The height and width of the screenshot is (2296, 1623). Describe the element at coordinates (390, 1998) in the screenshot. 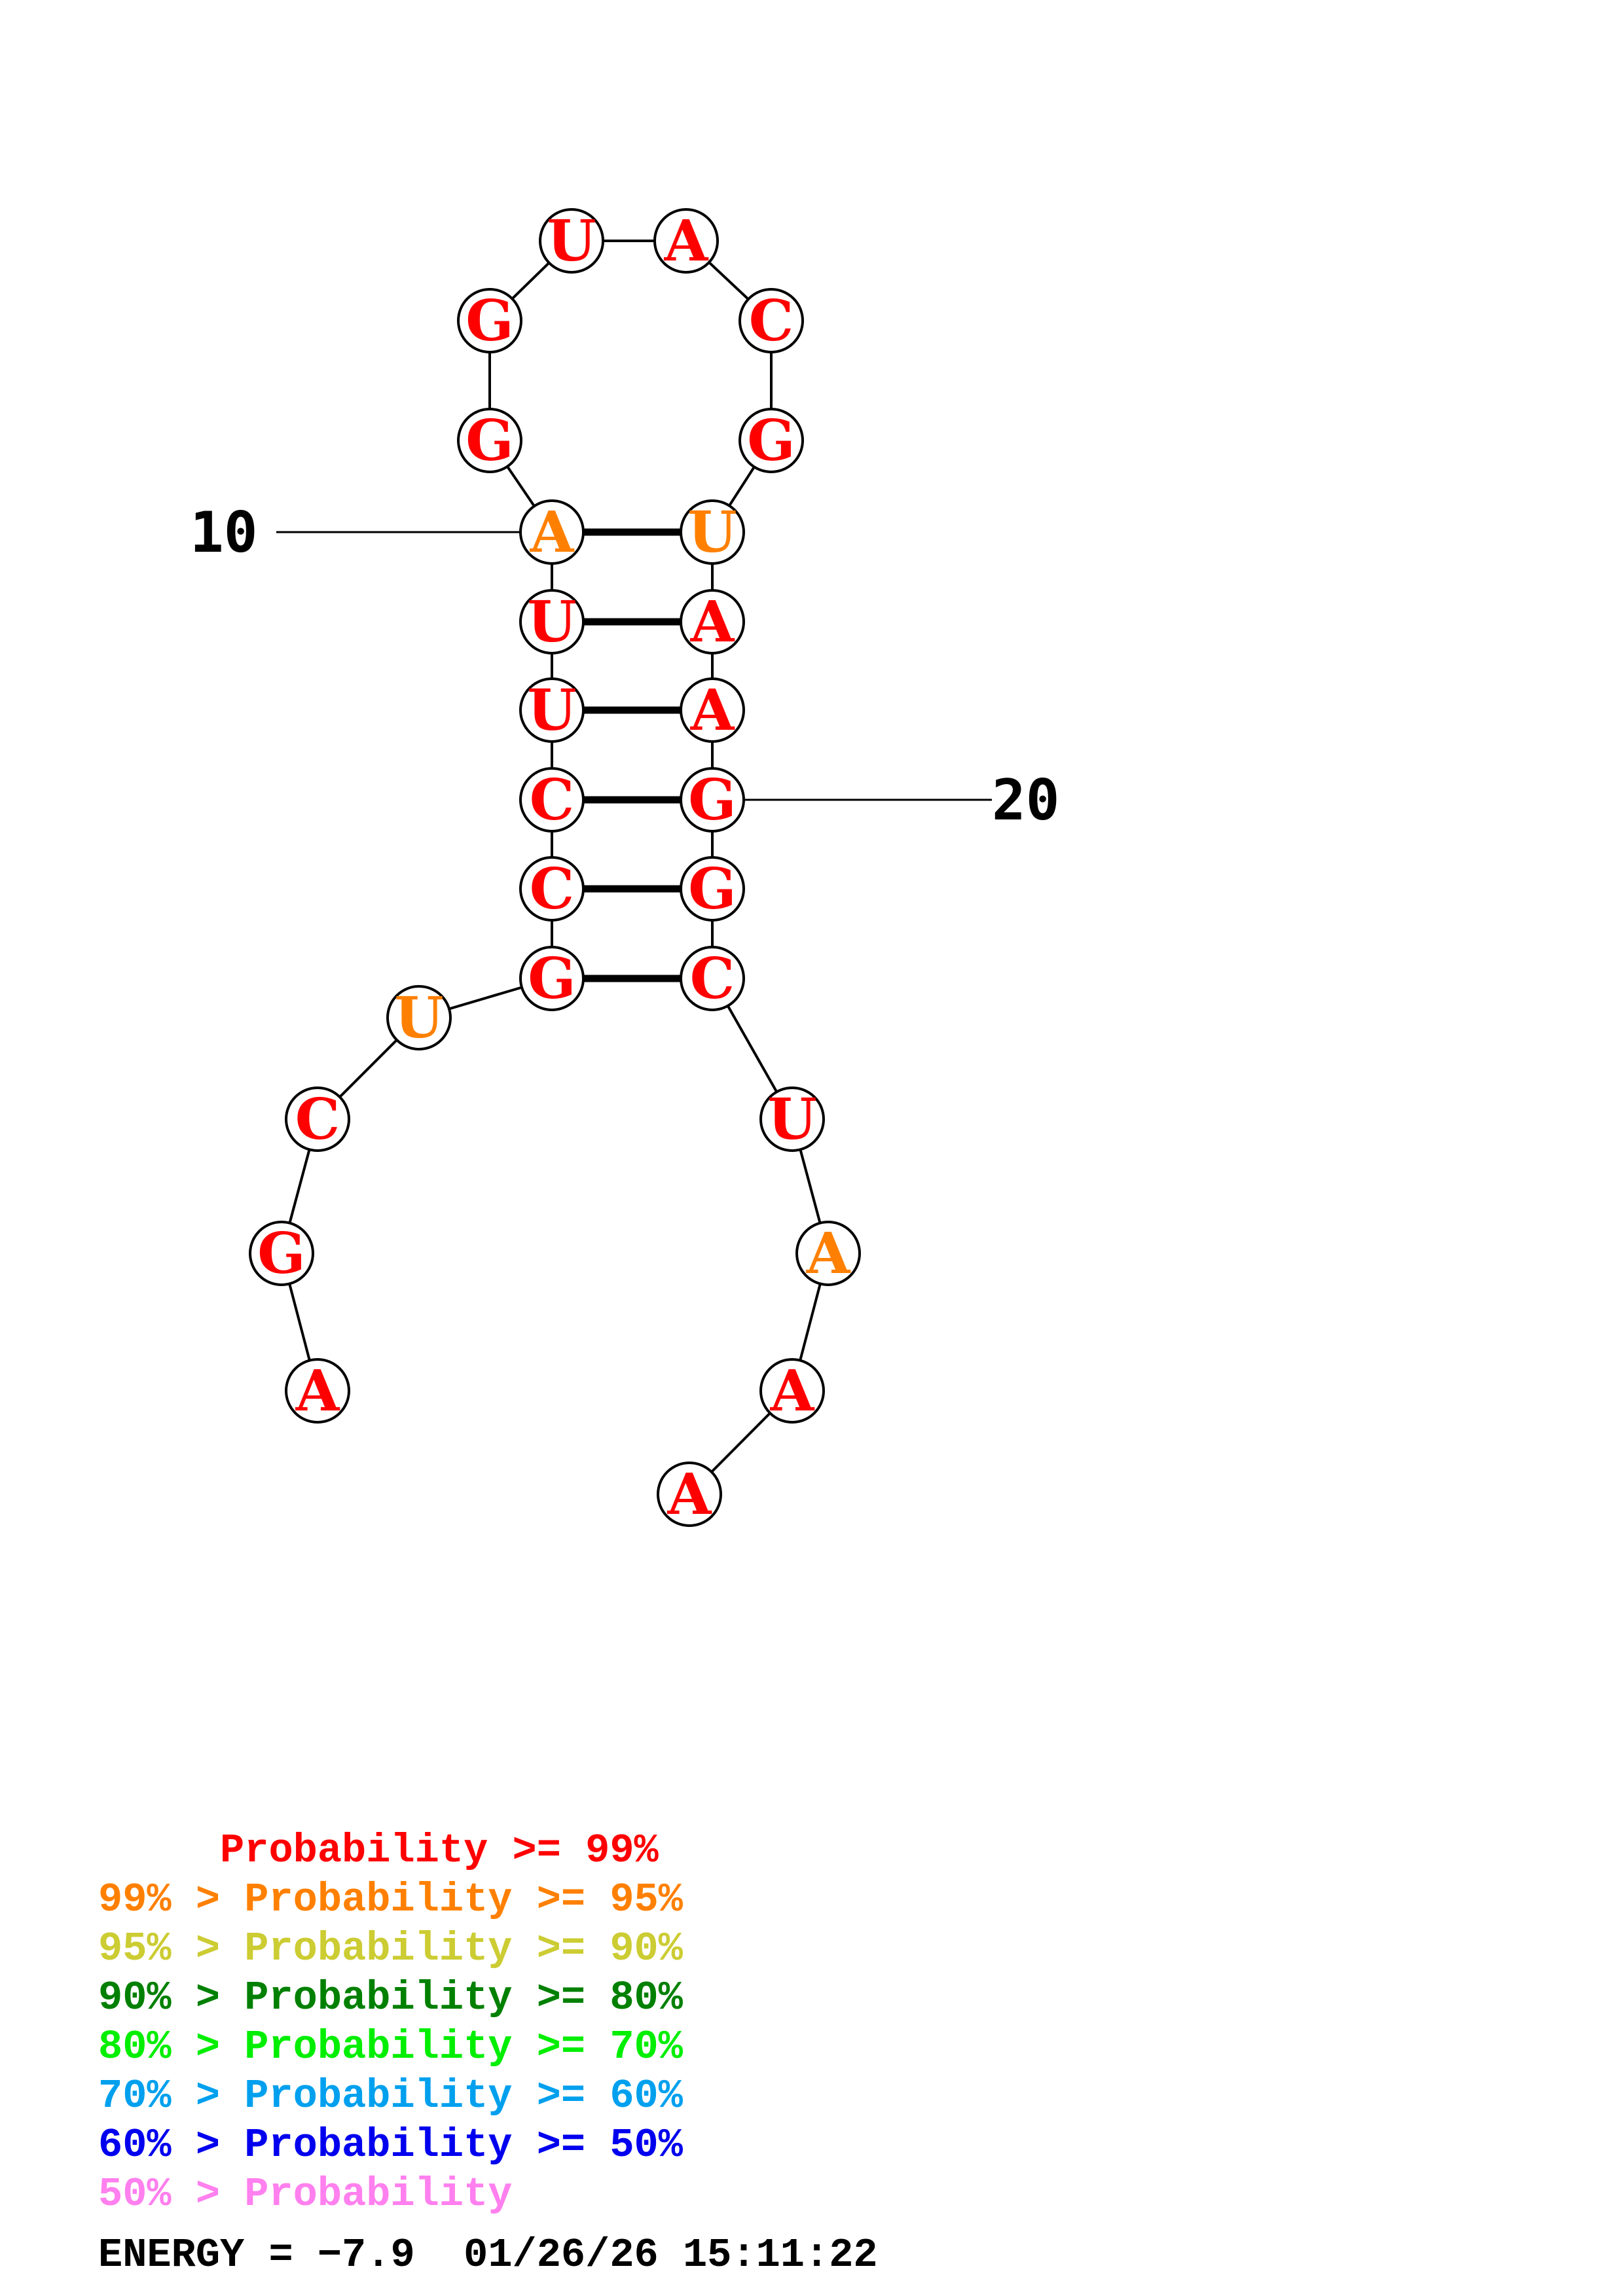

I see `legend-entry: 90% > Probability >= 80%` at that location.